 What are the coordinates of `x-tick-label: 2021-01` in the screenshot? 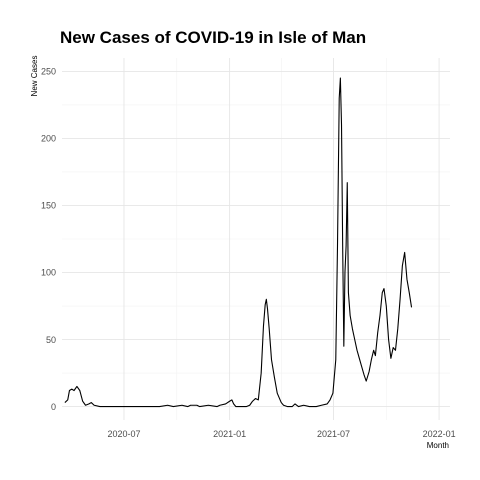 It's located at (229, 434).